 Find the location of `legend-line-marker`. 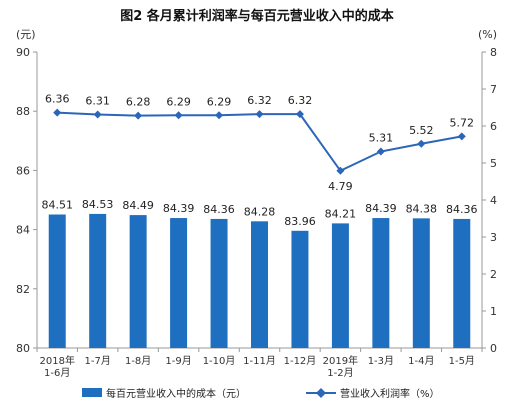

legend-line-marker is located at coordinates (321, 393).